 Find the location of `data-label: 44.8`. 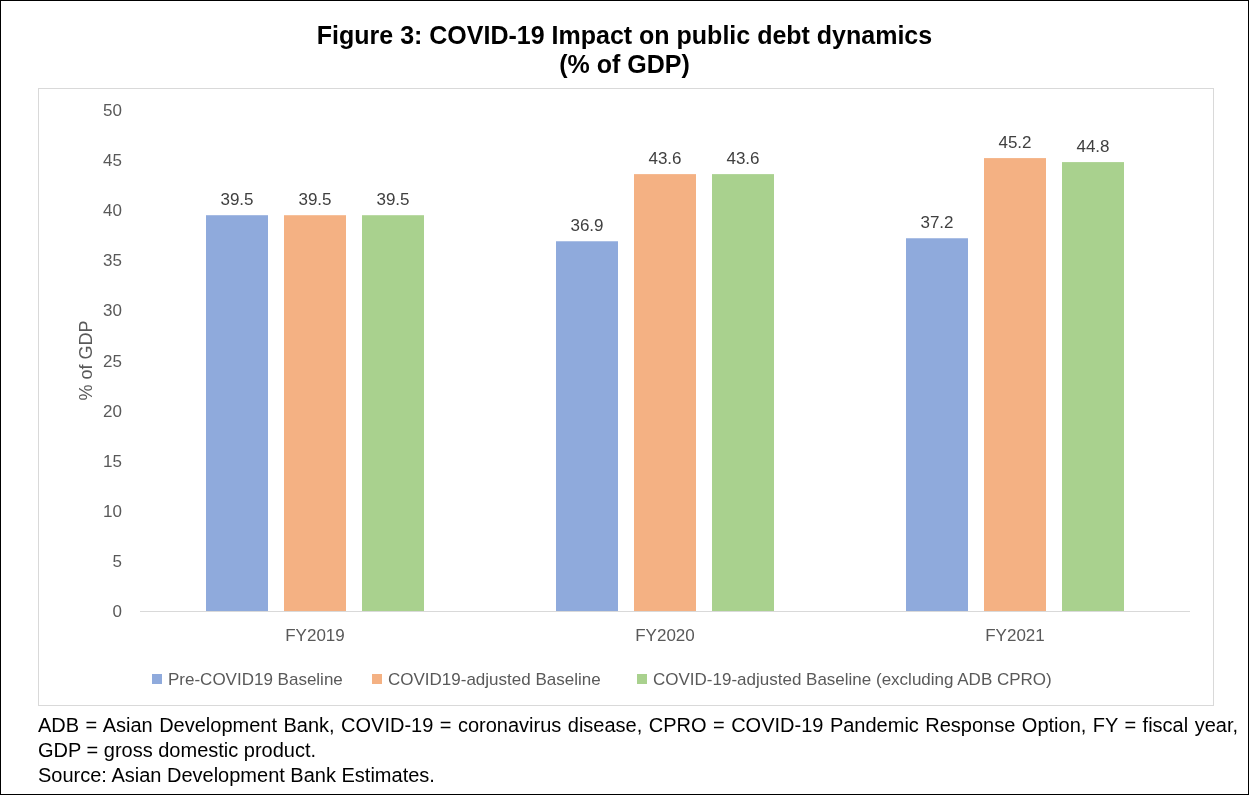

data-label: 44.8 is located at coordinates (1093, 147).